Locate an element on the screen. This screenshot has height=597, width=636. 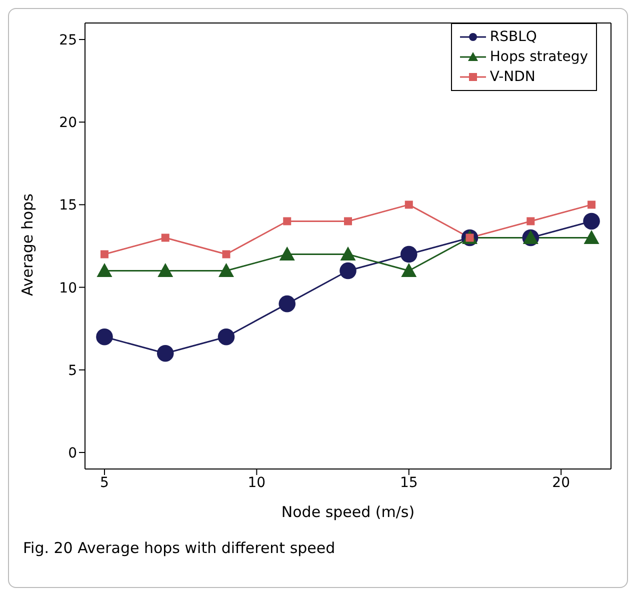
y-tick-label: 5 is located at coordinates (72, 370).